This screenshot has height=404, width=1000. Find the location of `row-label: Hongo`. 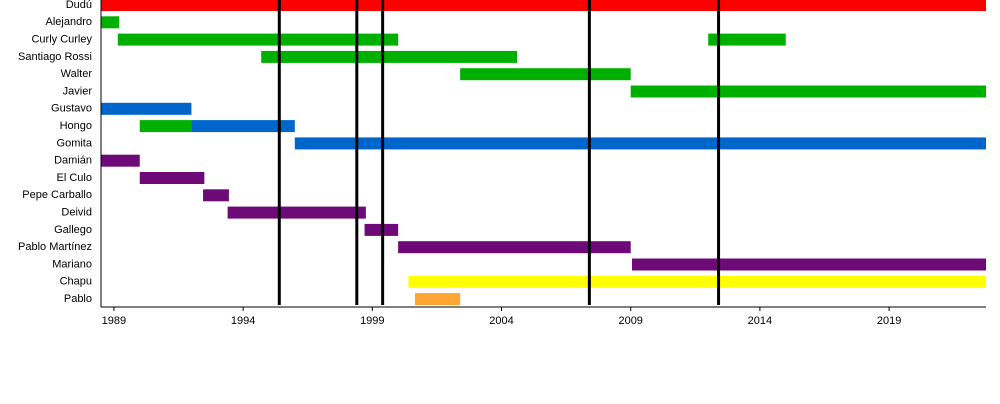

row-label: Hongo is located at coordinates (76, 126).